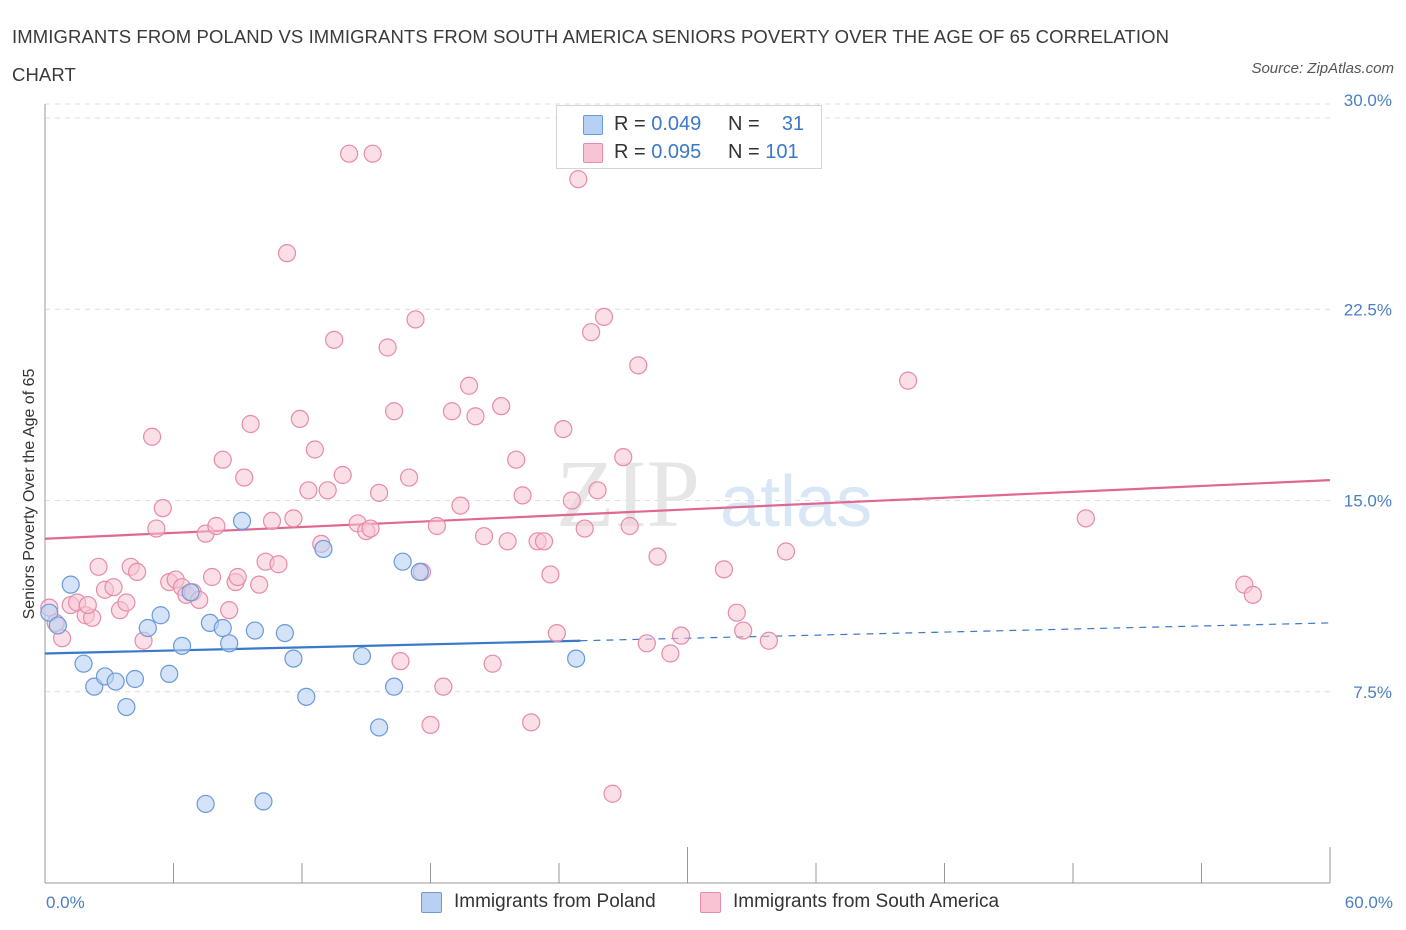 Image resolution: width=1406 pixels, height=930 pixels. What do you see at coordinates (555, 901) in the screenshot?
I see `legend-label-poland: Immigrants from Poland` at bounding box center [555, 901].